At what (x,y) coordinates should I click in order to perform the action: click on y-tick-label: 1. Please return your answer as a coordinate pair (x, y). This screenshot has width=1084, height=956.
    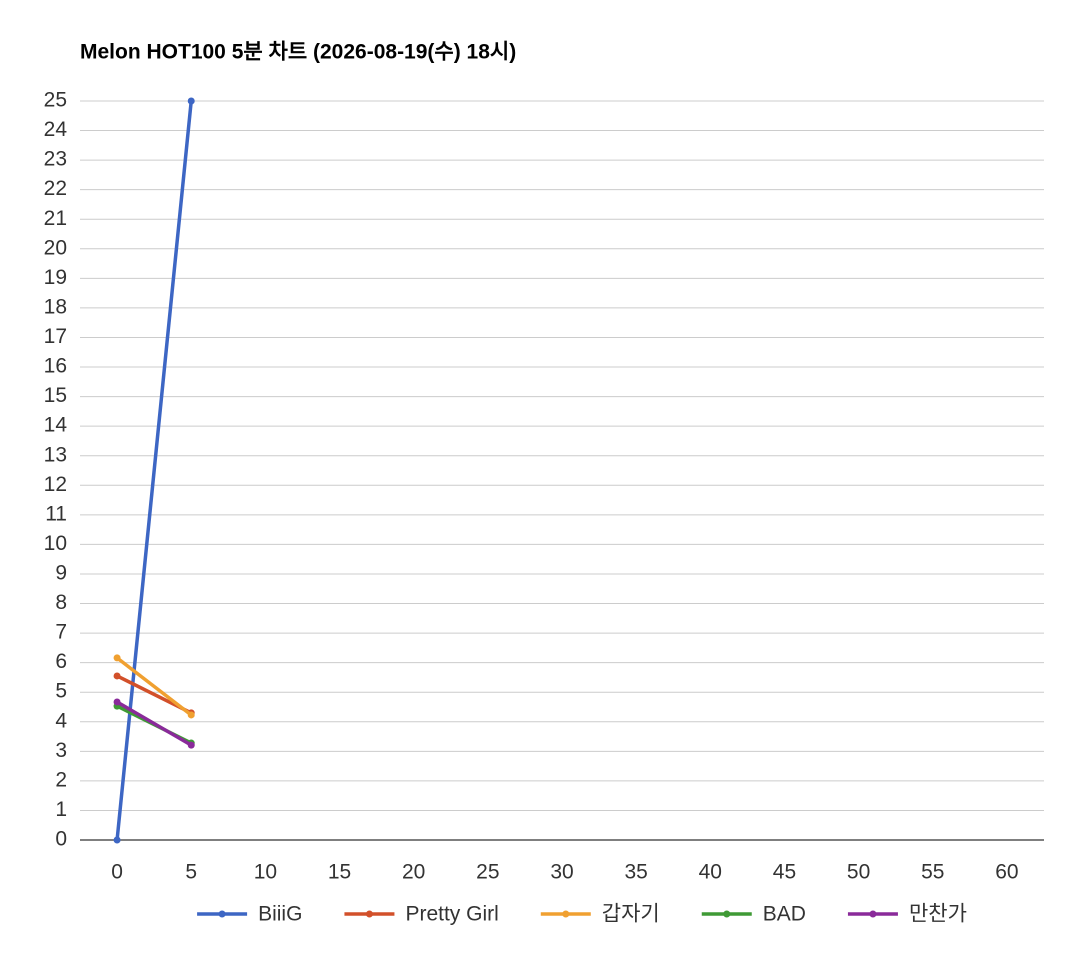
    Looking at the image, I should click on (61, 809).